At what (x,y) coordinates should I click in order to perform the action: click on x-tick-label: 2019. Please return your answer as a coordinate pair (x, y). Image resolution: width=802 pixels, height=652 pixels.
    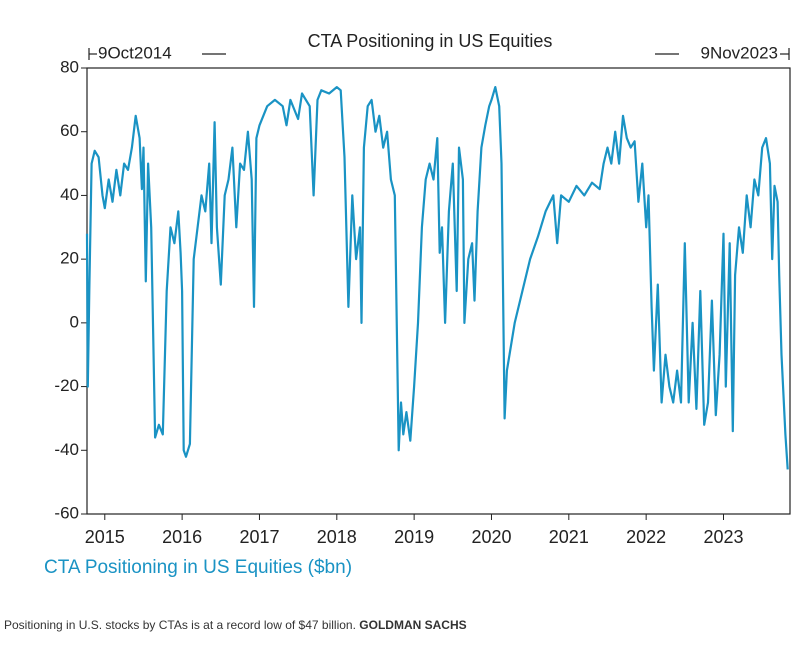
    Looking at the image, I should click on (414, 537).